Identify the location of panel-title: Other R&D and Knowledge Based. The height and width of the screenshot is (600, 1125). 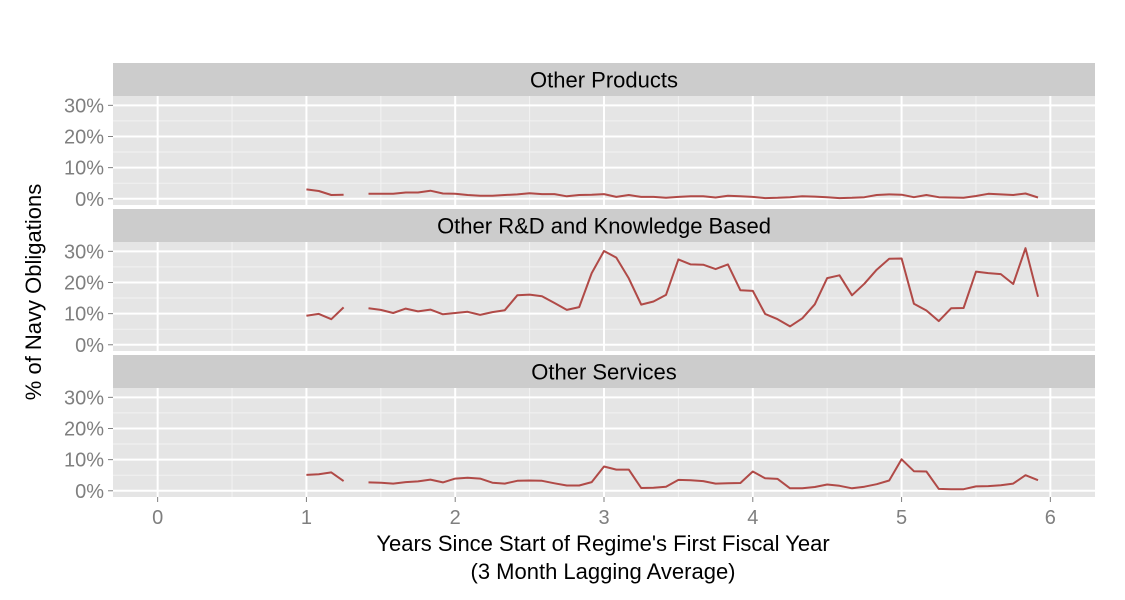
(604, 226).